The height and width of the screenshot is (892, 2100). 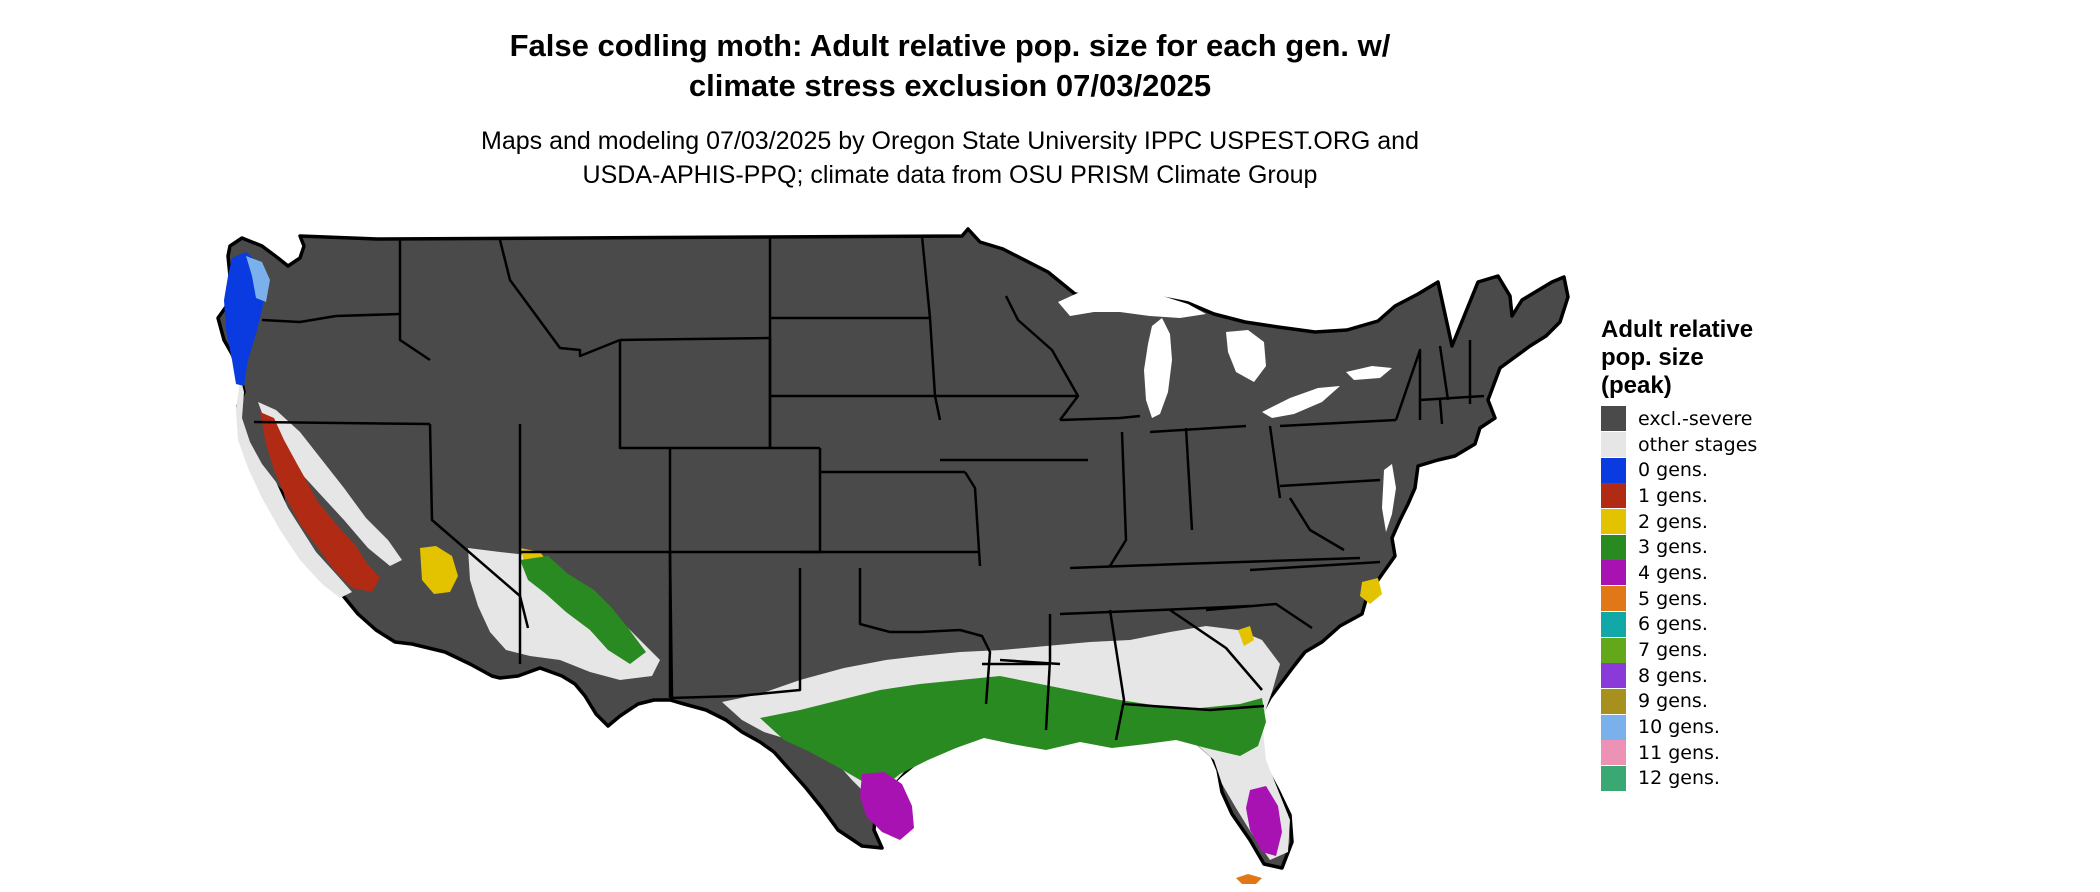 What do you see at coordinates (1246, 356) in the screenshot?
I see `lake-huron` at bounding box center [1246, 356].